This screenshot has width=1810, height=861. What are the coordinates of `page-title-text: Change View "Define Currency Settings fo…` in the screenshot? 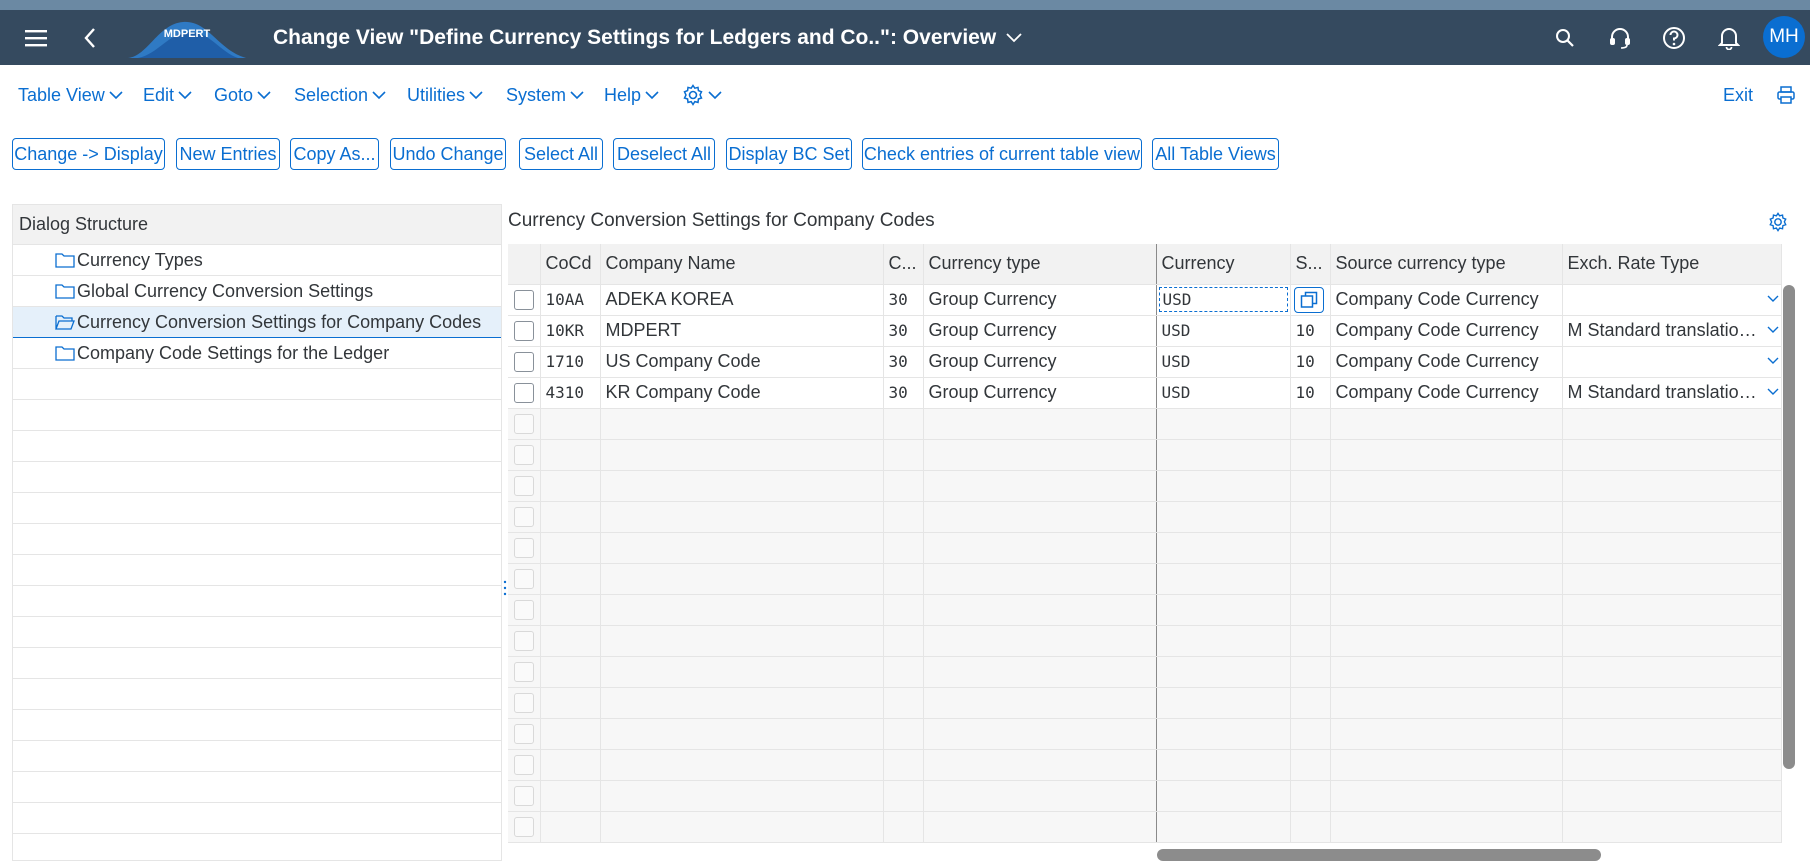 It's located at (635, 37).